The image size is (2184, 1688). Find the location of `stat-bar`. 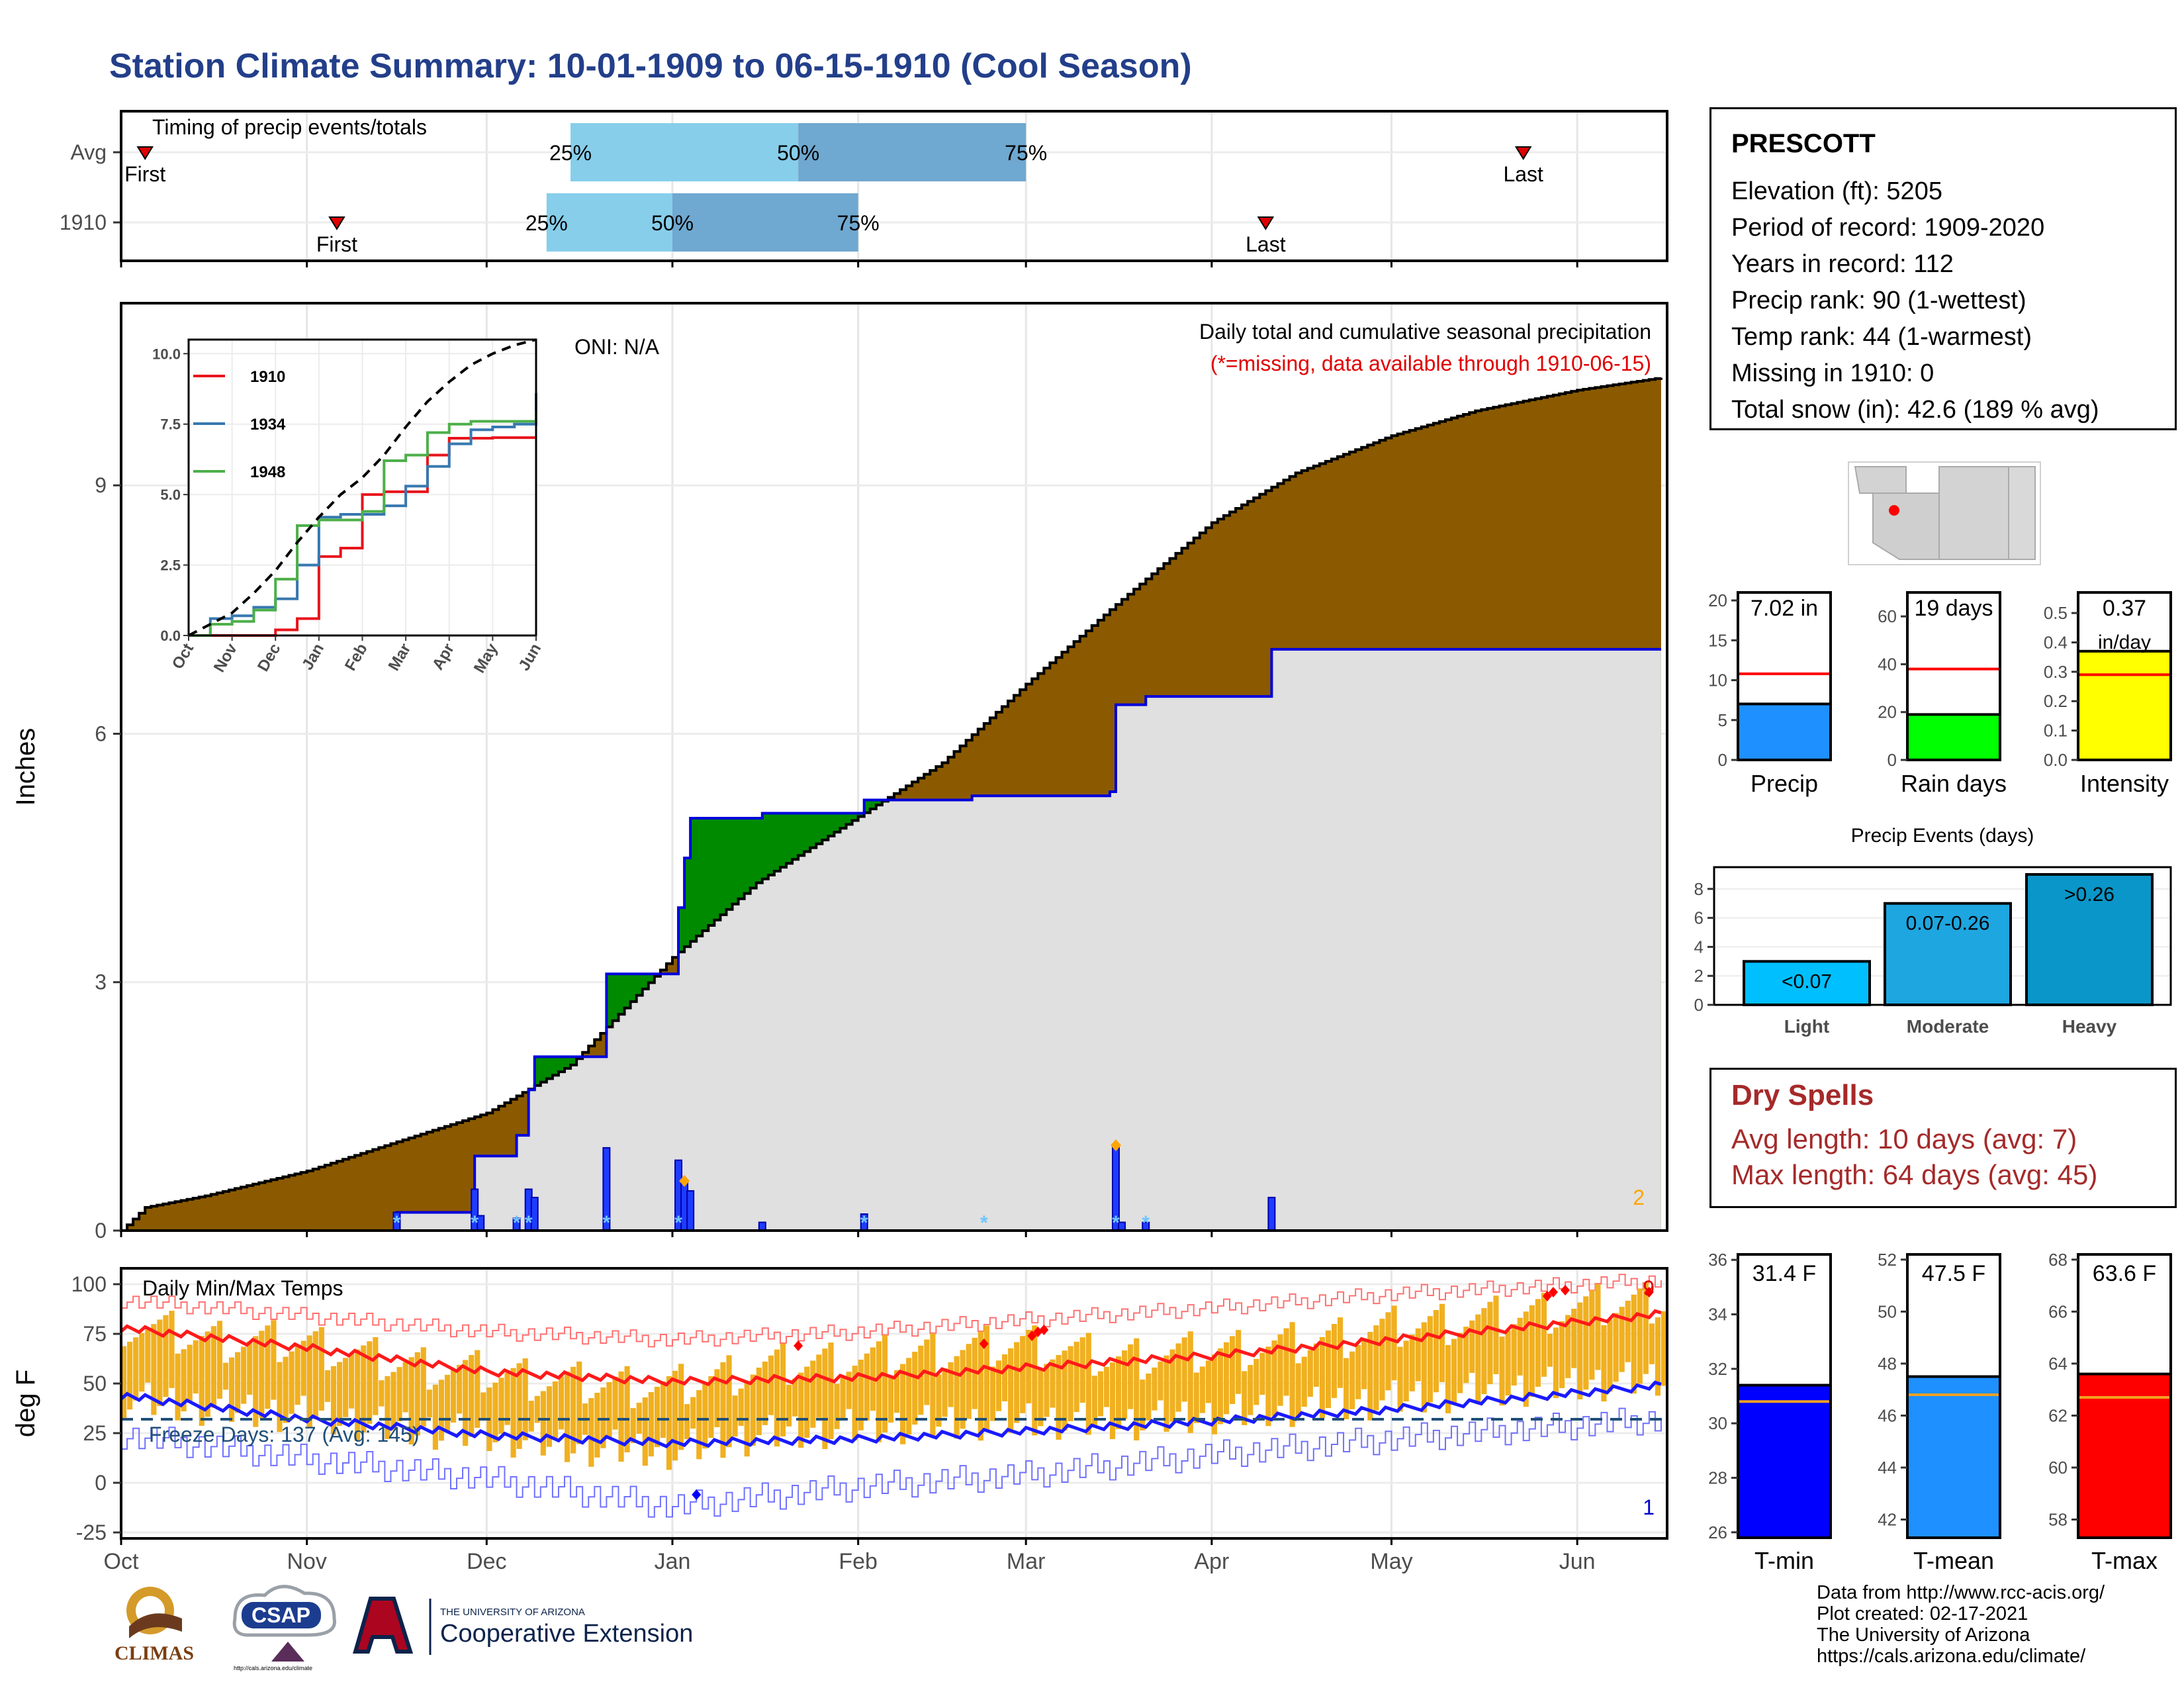

stat-bar is located at coordinates (1954, 737).